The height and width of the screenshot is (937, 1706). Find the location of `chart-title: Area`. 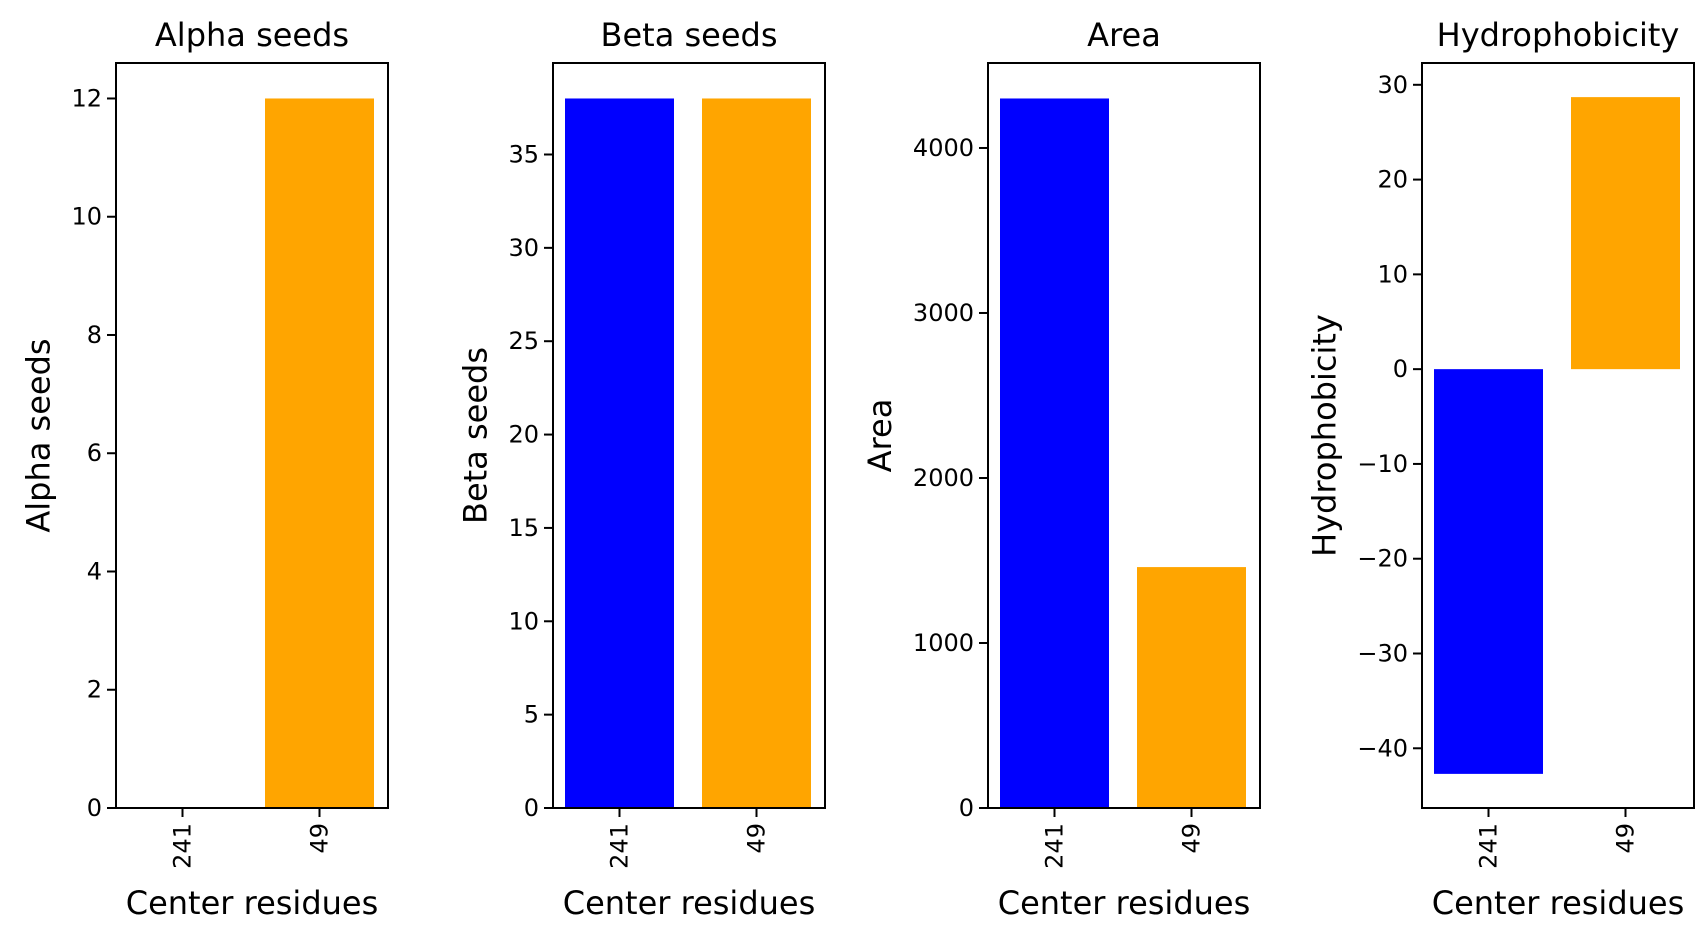

chart-title: Area is located at coordinates (1124, 35).